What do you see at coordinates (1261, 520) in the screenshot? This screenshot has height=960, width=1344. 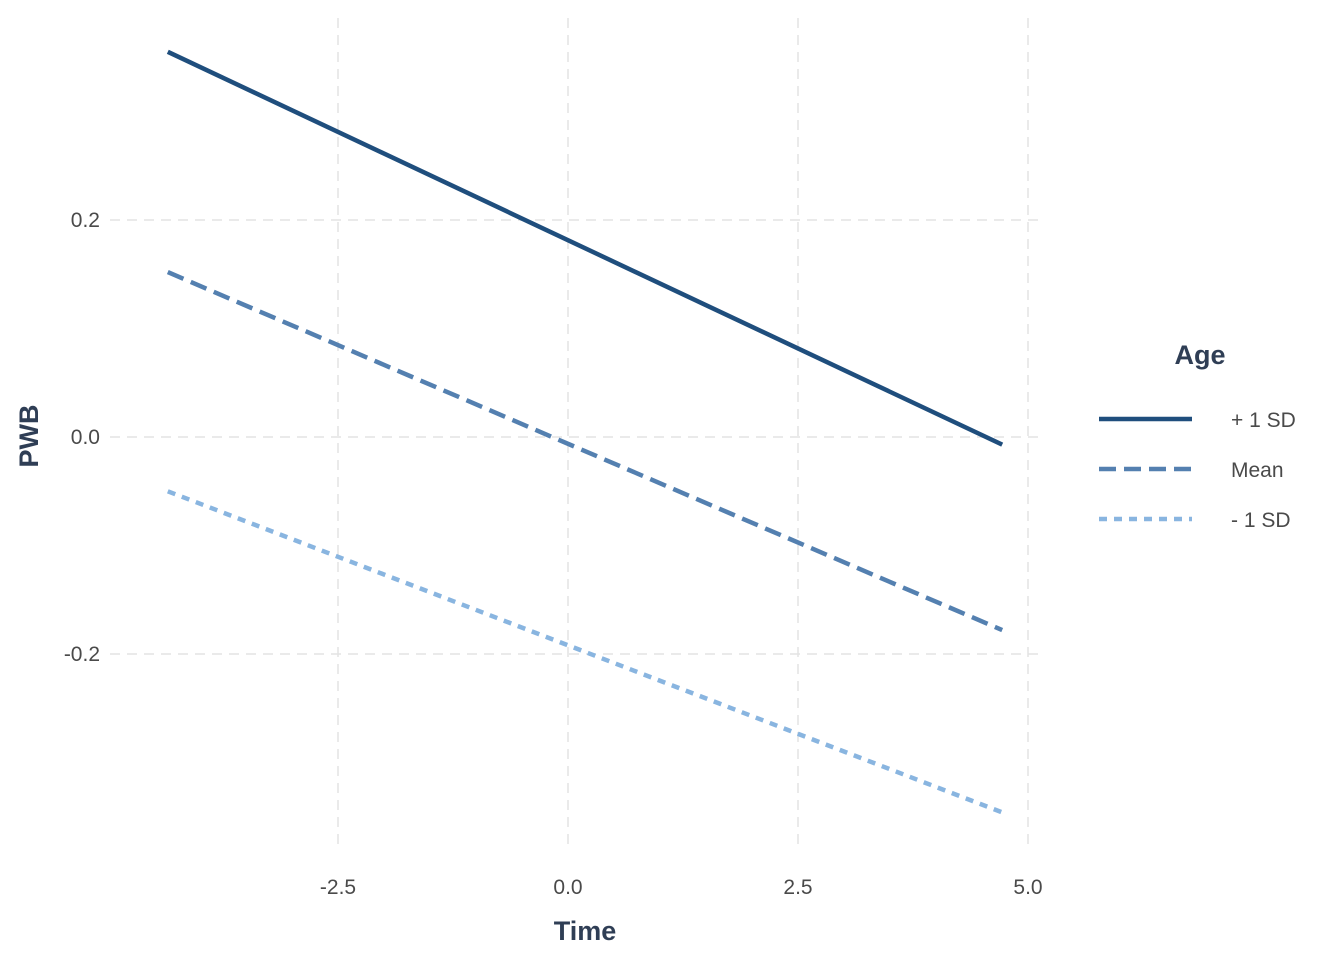 I see `legend-label-3: - 1 SD` at bounding box center [1261, 520].